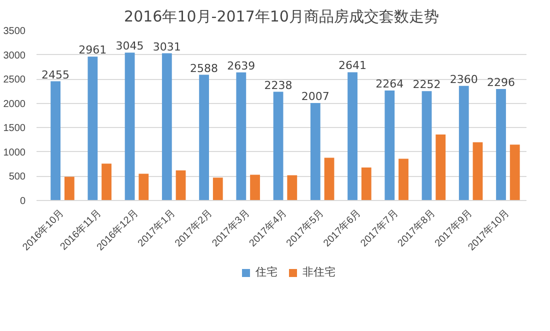 The height and width of the screenshot is (331, 550). I want to click on y-tick-label: 3500, so click(14, 31).